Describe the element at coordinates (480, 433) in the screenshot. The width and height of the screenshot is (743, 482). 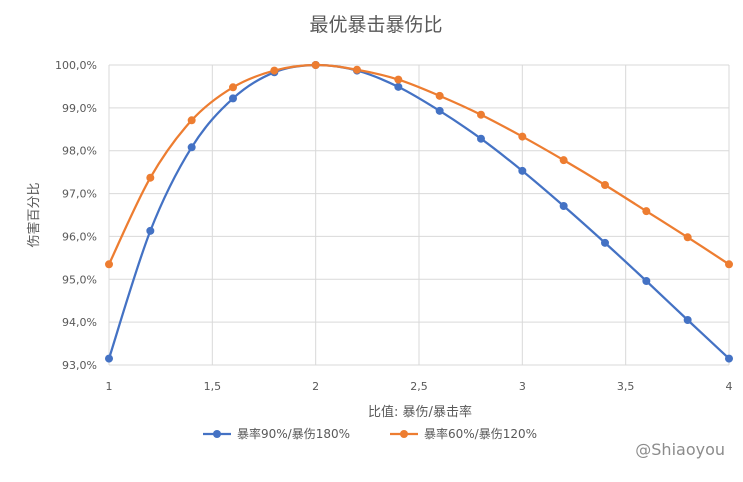
I see `legend-label: 暴率60%/暴伤120%` at that location.